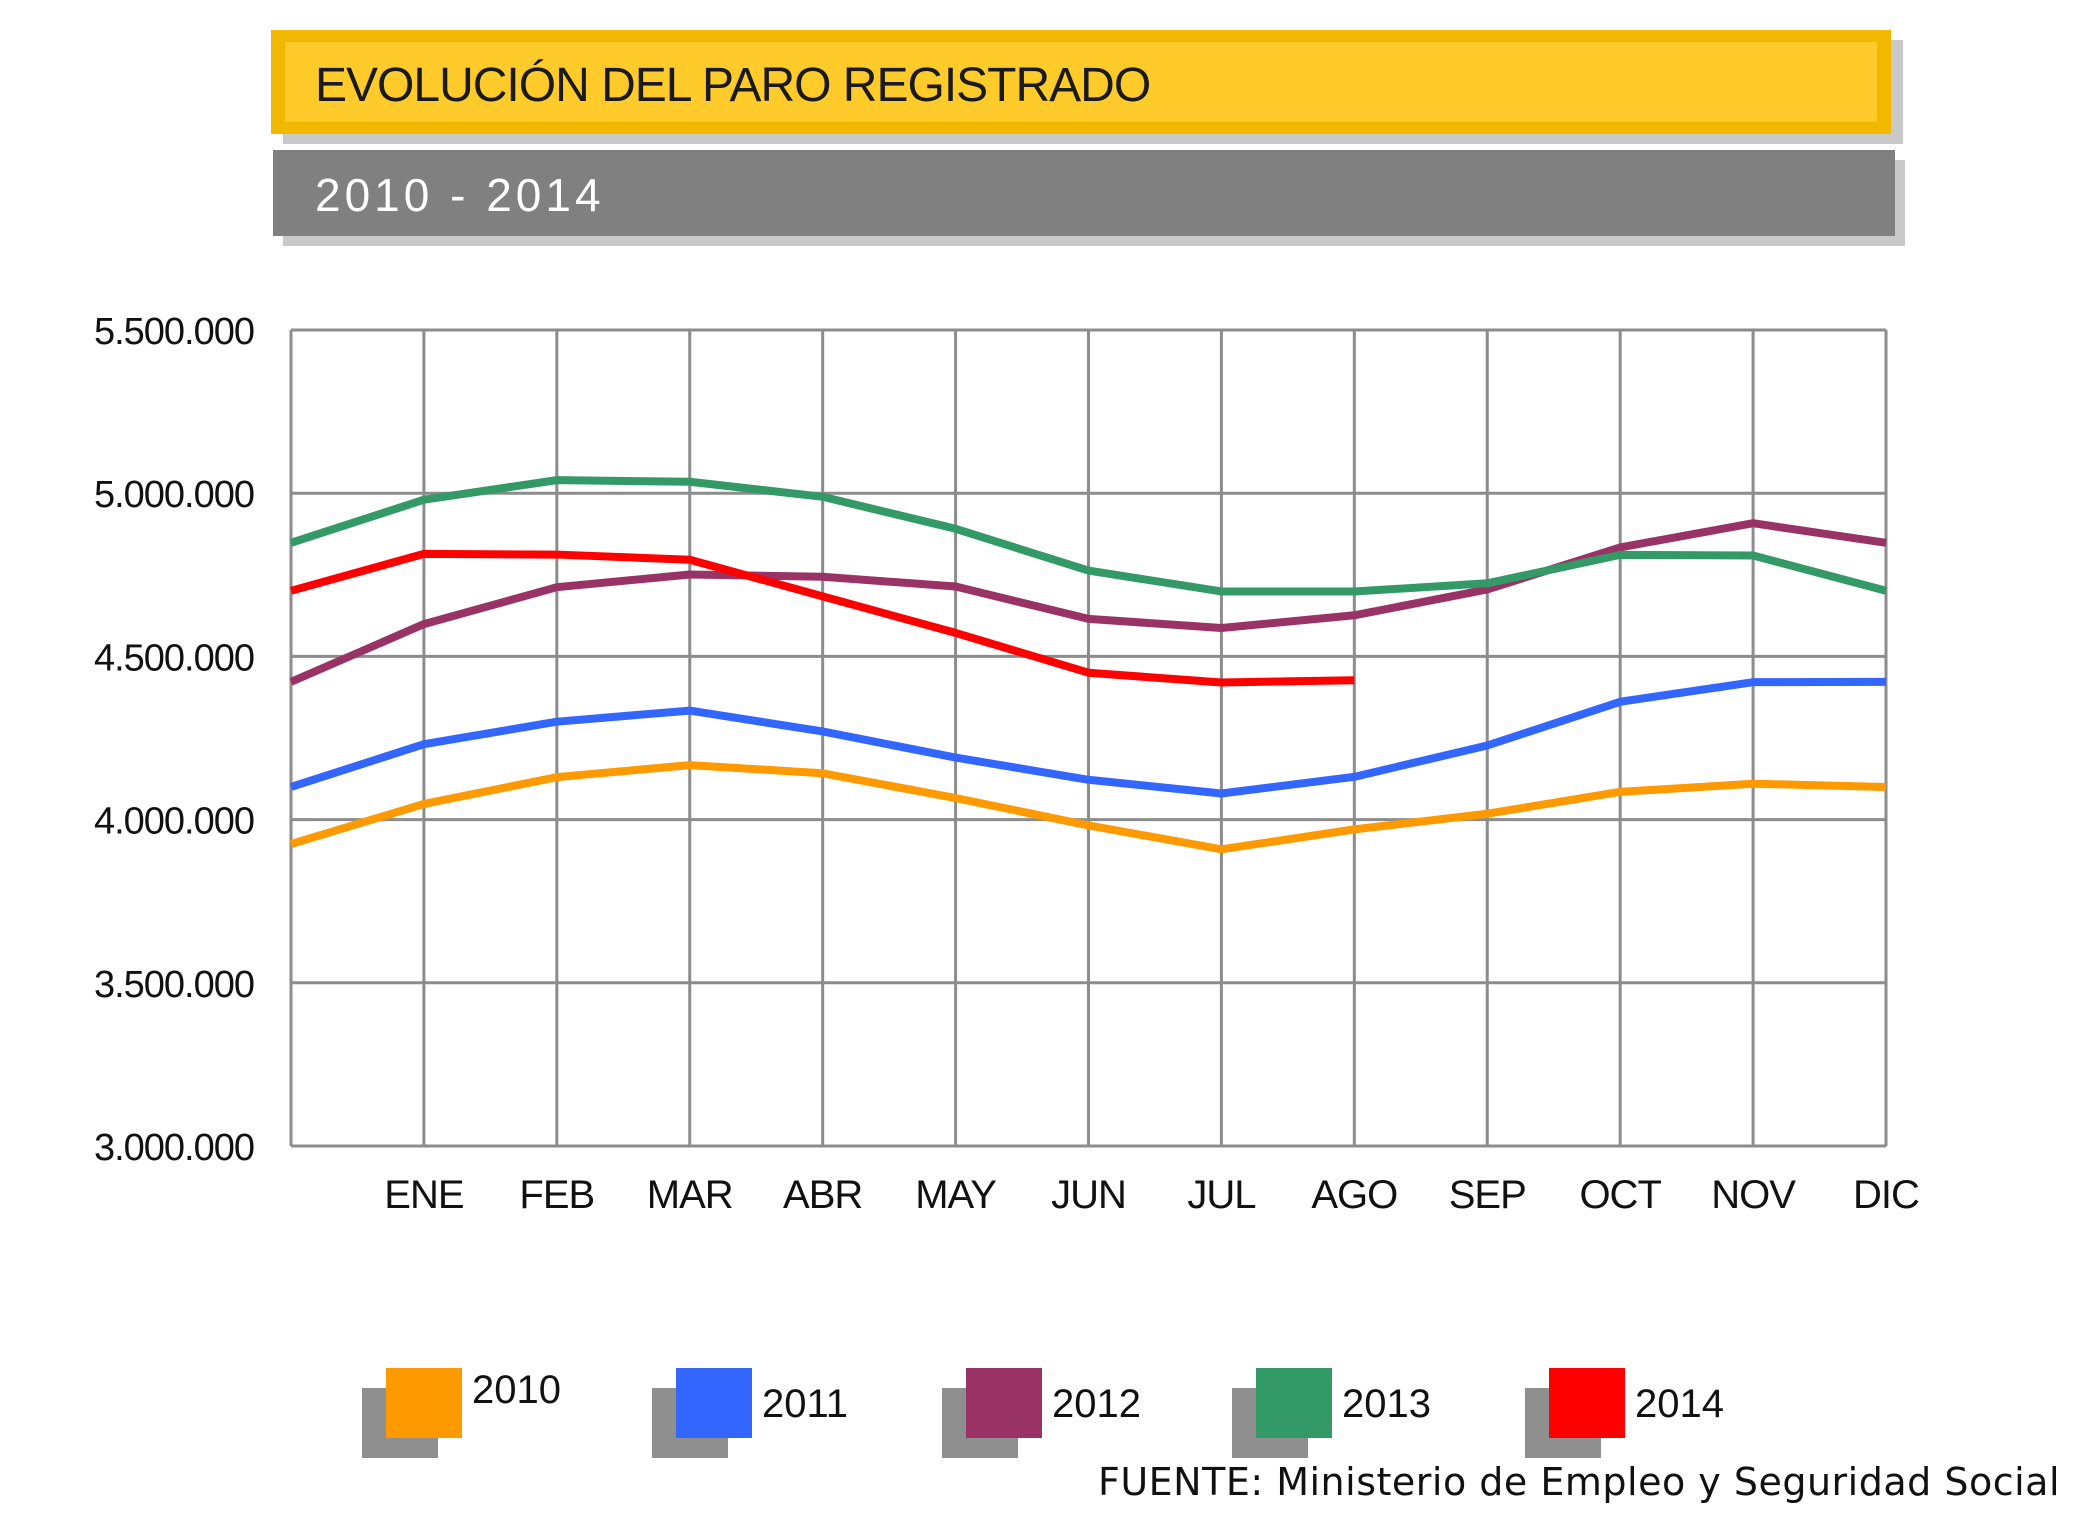 Image resolution: width=2073 pixels, height=1516 pixels. What do you see at coordinates (1088, 1195) in the screenshot?
I see `x-tick-label: JUN` at bounding box center [1088, 1195].